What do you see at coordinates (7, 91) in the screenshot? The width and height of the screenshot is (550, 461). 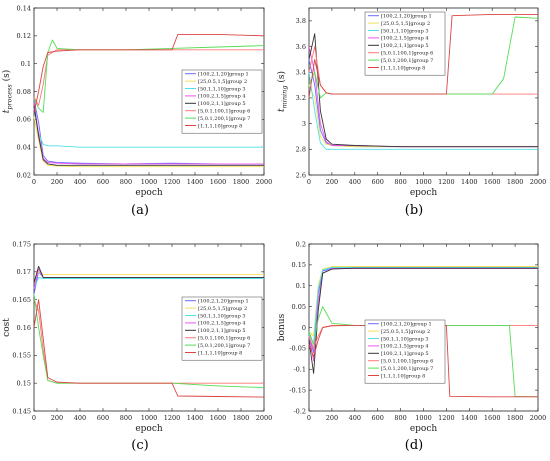 I see `y-axis-label: tprocess (s)` at bounding box center [7, 91].